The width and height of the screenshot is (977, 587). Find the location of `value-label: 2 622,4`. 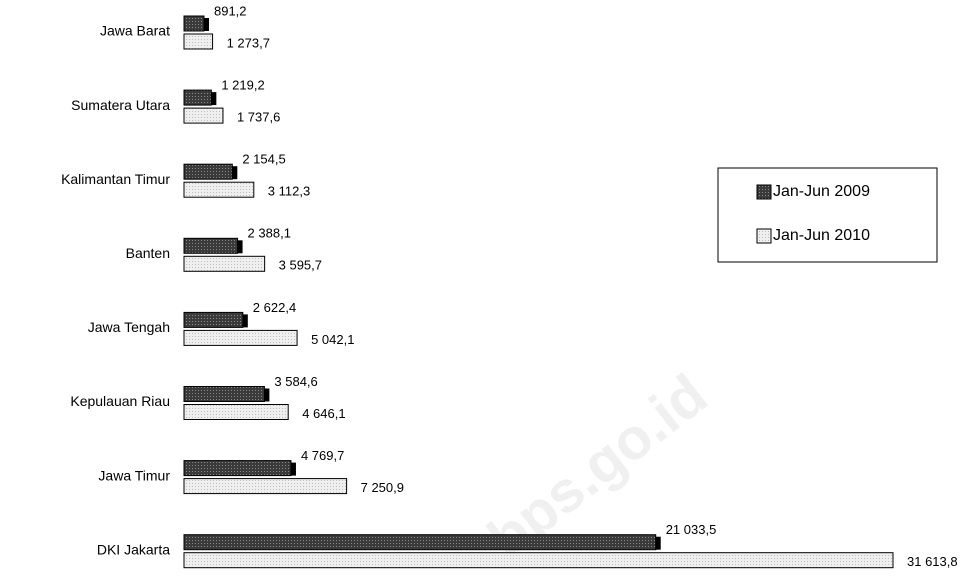

value-label: 2 622,4 is located at coordinates (274, 307).